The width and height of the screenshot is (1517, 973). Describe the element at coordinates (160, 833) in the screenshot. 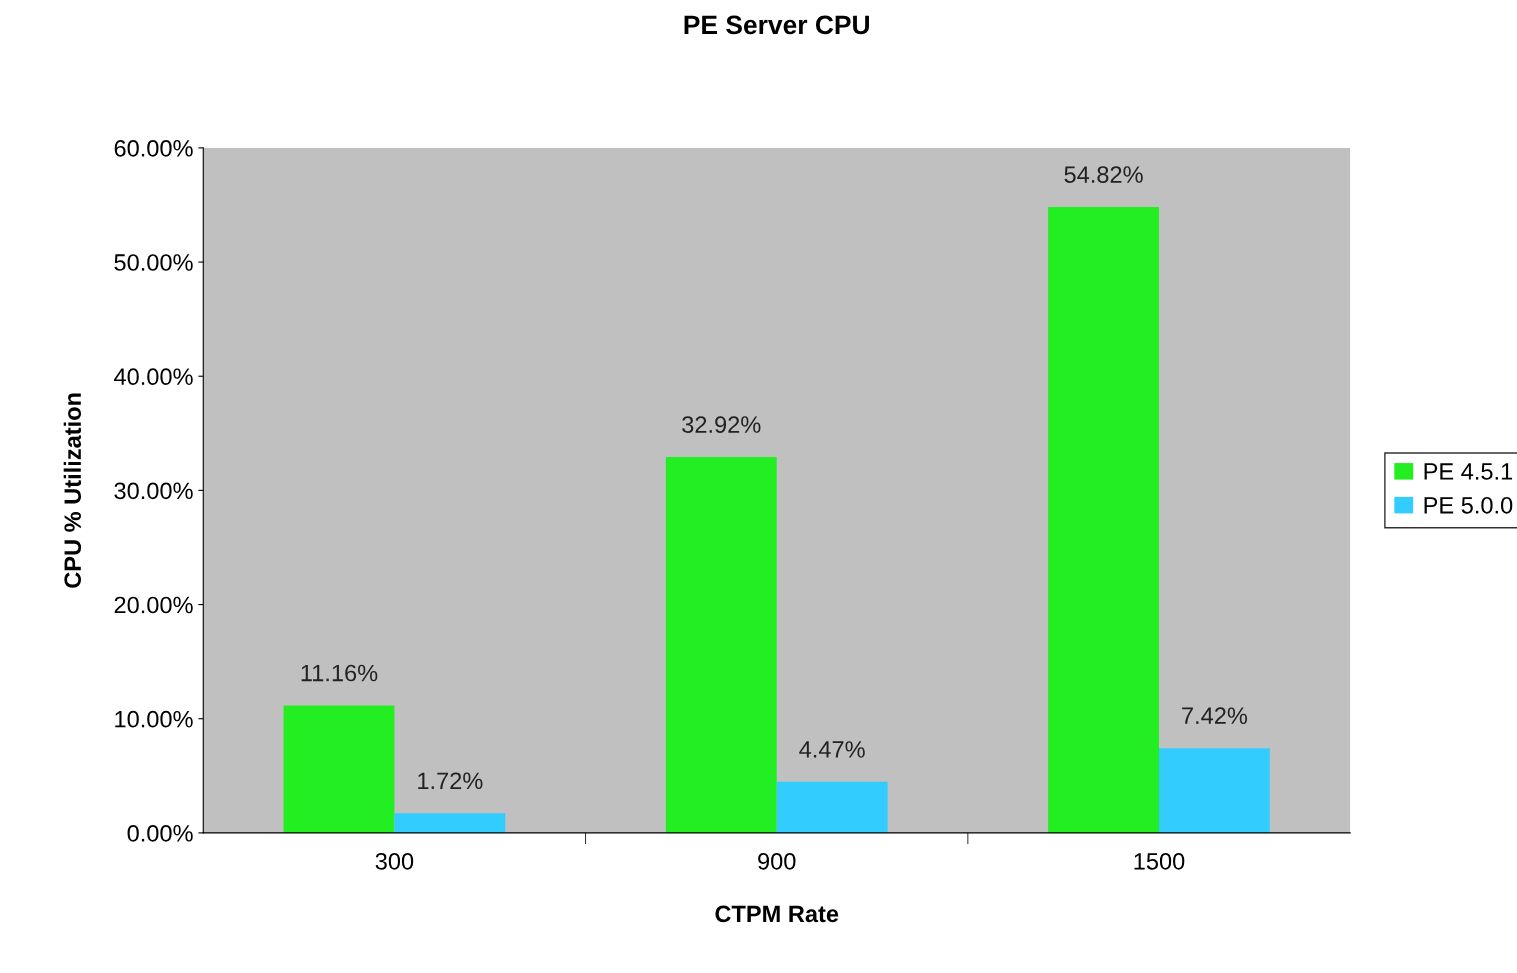

I see `y-tick-label: 0.00%` at that location.